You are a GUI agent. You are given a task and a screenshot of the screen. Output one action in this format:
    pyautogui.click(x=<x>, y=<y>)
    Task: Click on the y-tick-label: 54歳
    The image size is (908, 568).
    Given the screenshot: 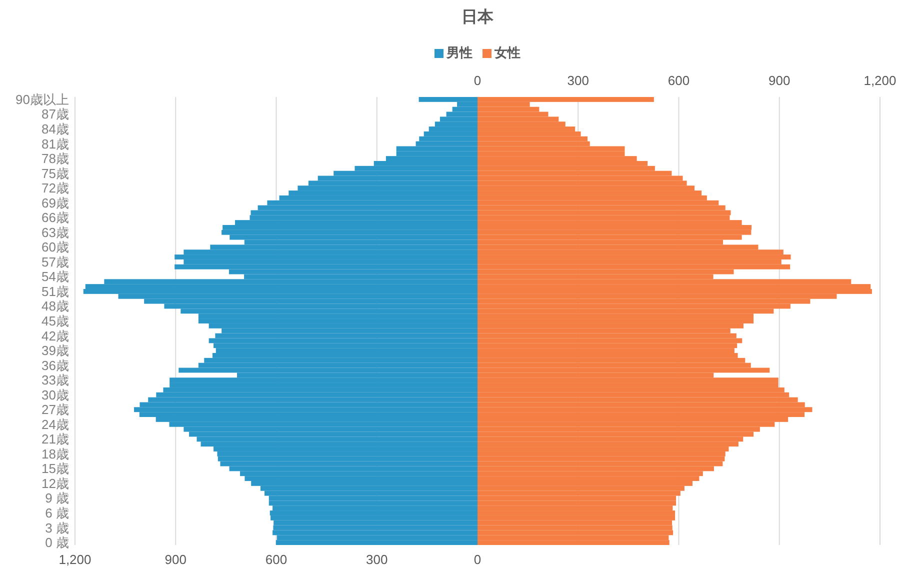 What is the action you would take?
    pyautogui.click(x=55, y=276)
    